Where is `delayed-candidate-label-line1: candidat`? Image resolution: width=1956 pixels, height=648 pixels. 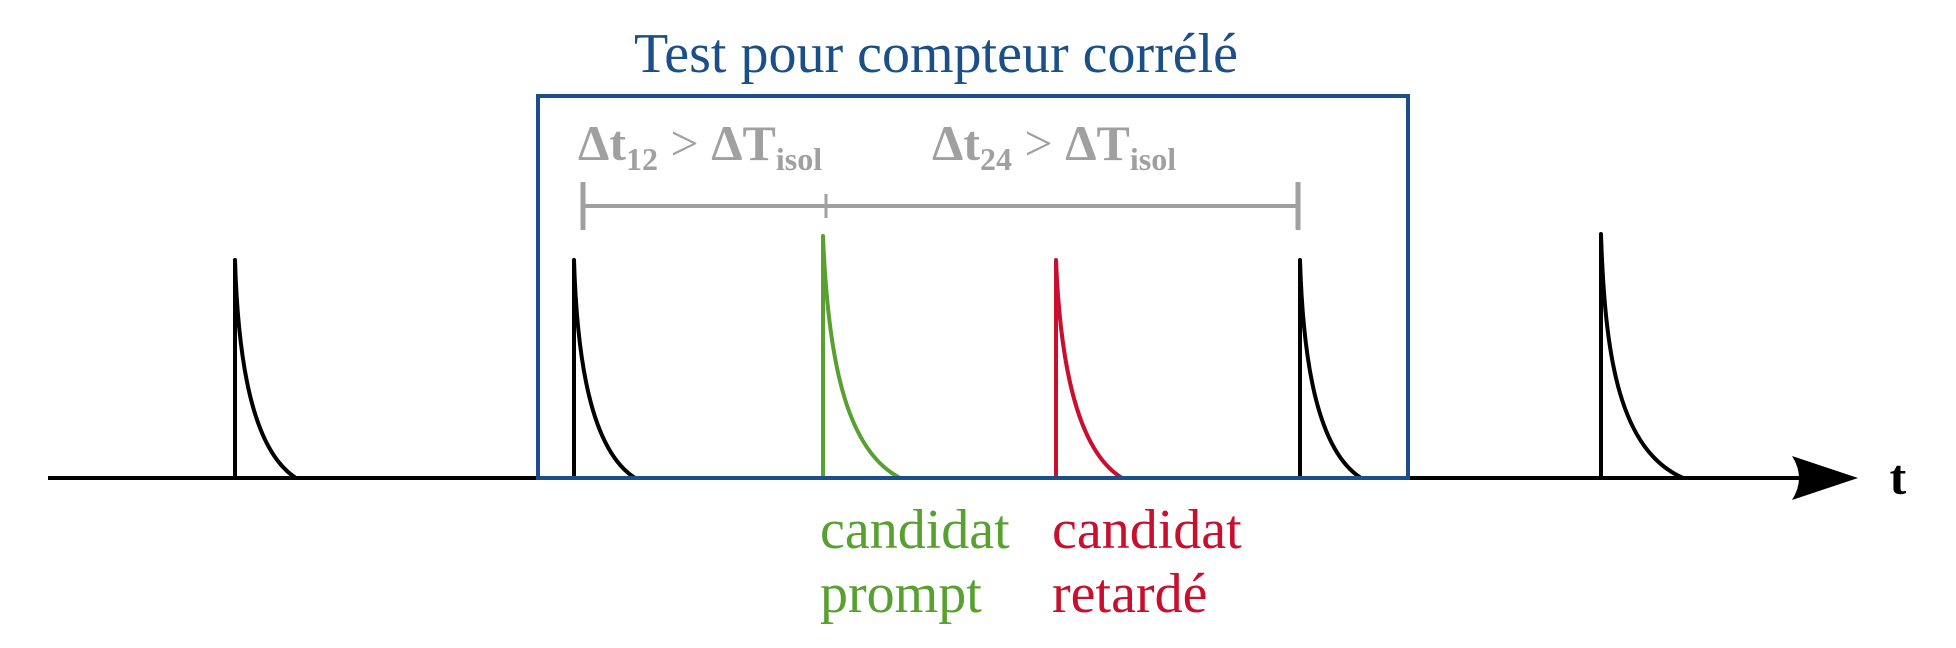
delayed-candidate-label-line1: candidat is located at coordinates (1147, 530).